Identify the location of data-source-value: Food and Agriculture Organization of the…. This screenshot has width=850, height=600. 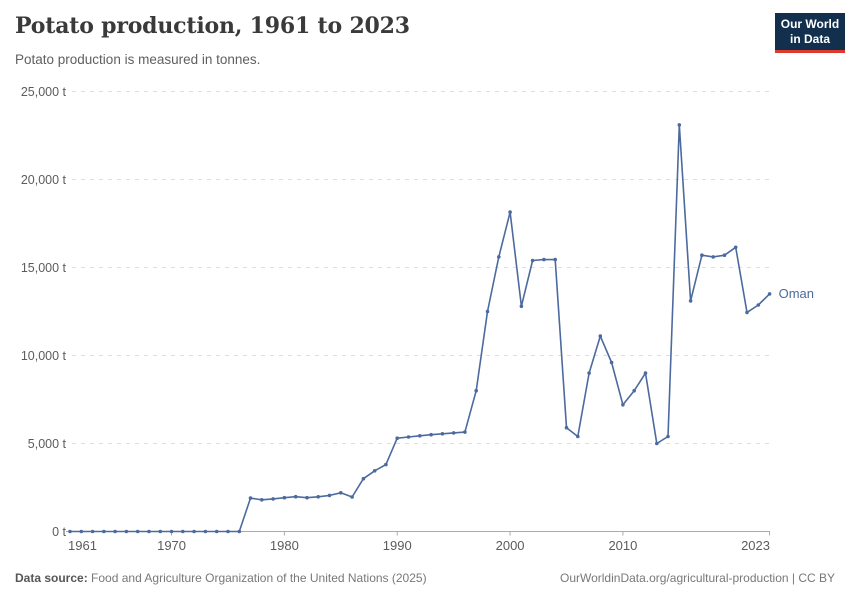
(259, 578).